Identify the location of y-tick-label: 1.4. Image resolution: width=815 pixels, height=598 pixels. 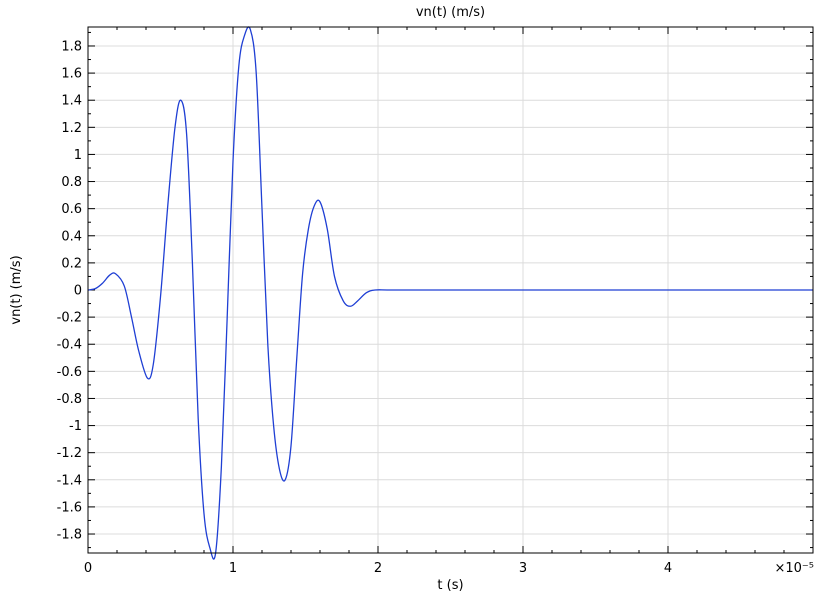
(71, 101).